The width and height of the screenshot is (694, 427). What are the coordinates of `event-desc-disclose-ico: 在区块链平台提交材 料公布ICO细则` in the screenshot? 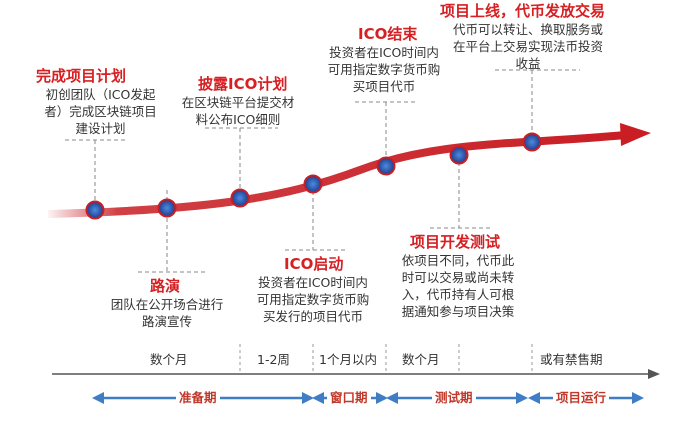 It's located at (238, 111).